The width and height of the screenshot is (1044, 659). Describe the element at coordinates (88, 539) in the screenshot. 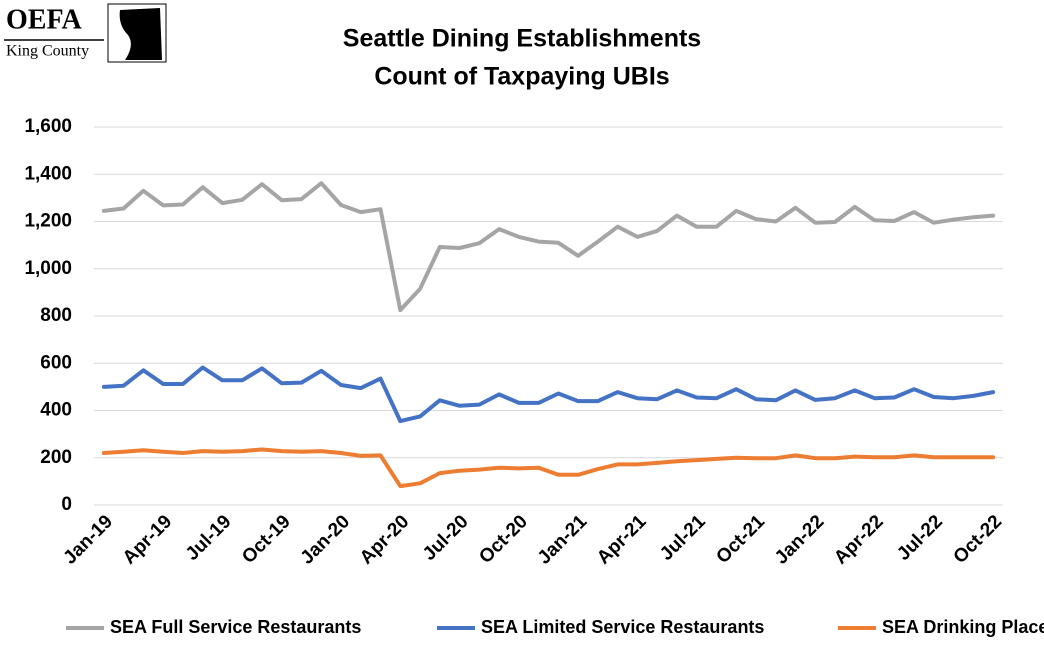

I see `x-tick-label: Jan-19` at that location.